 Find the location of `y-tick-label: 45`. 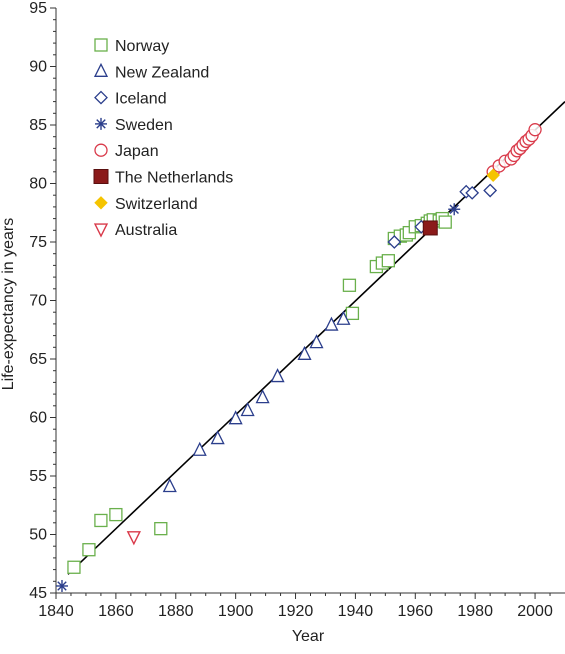

y-tick-label: 45 is located at coordinates (38, 593).